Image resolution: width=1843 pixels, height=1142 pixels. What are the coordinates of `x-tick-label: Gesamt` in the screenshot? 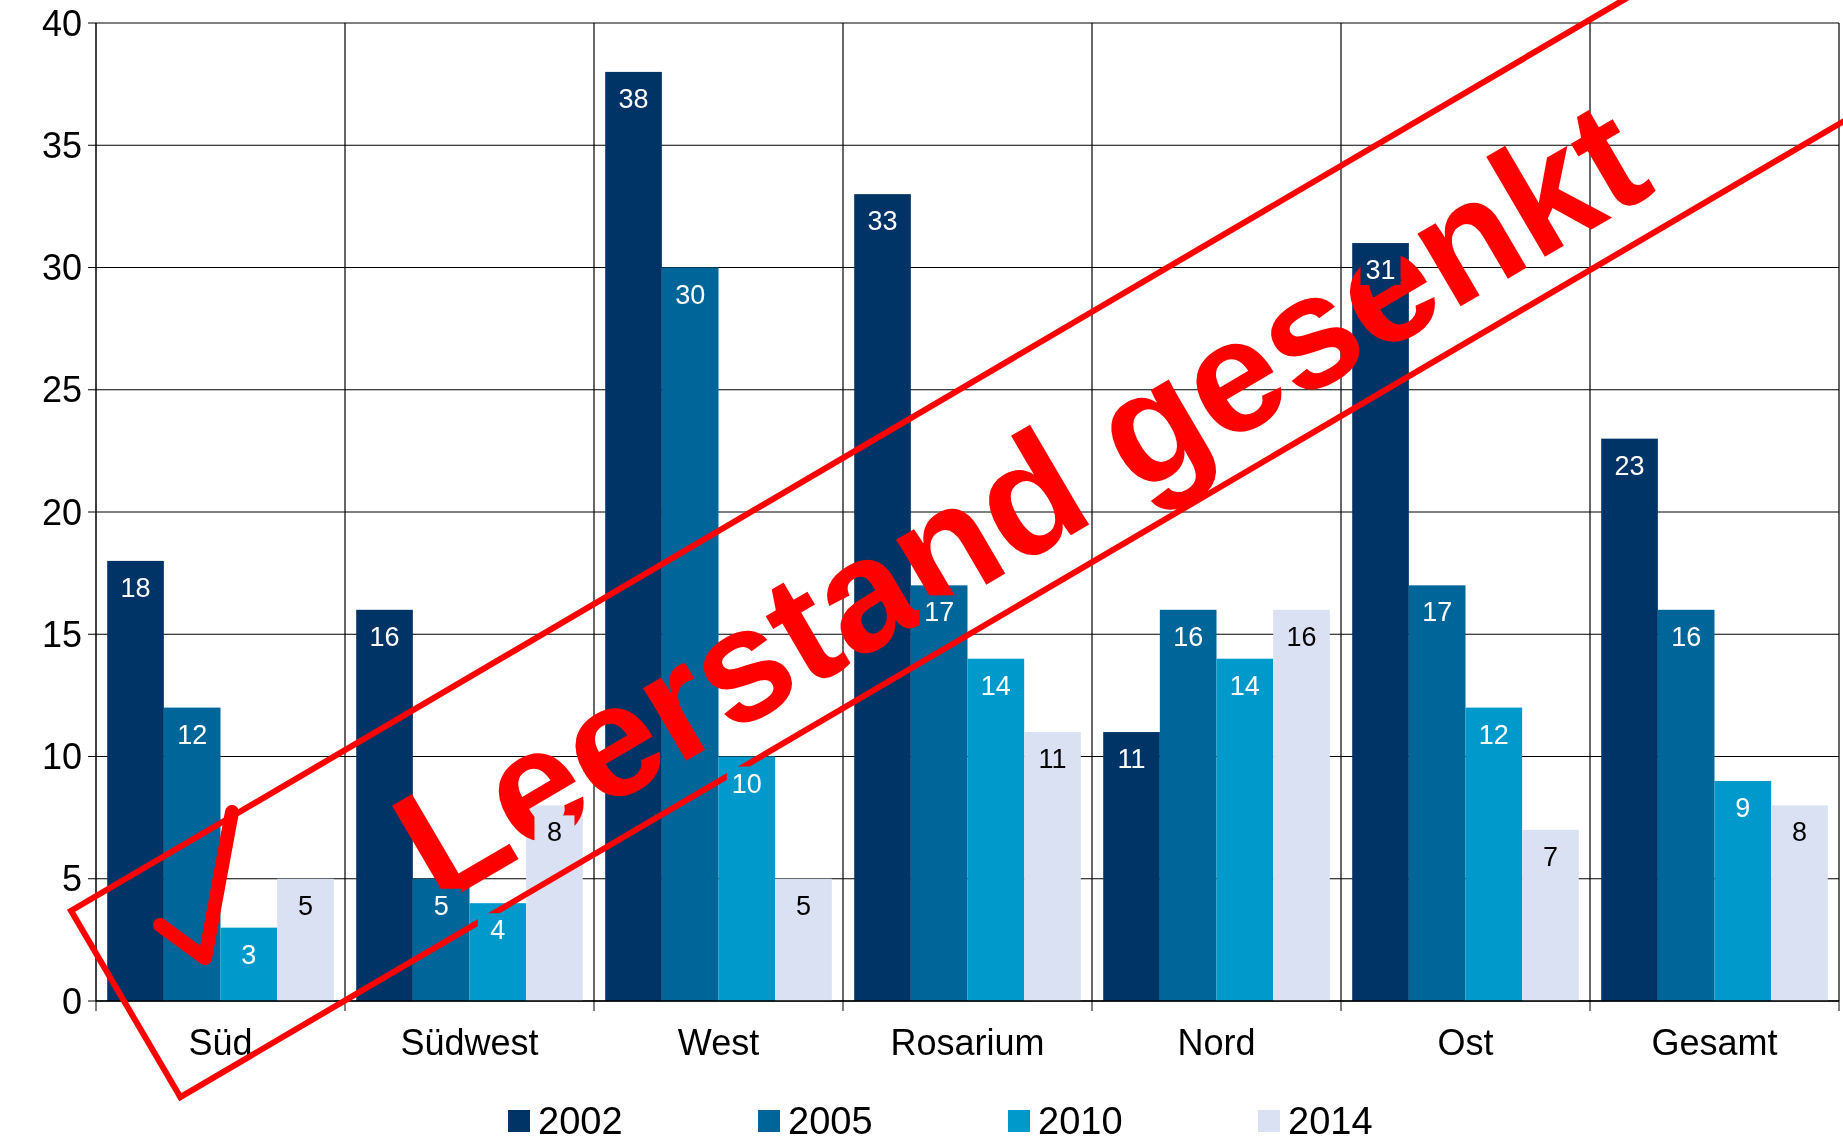 It's located at (1714, 1042).